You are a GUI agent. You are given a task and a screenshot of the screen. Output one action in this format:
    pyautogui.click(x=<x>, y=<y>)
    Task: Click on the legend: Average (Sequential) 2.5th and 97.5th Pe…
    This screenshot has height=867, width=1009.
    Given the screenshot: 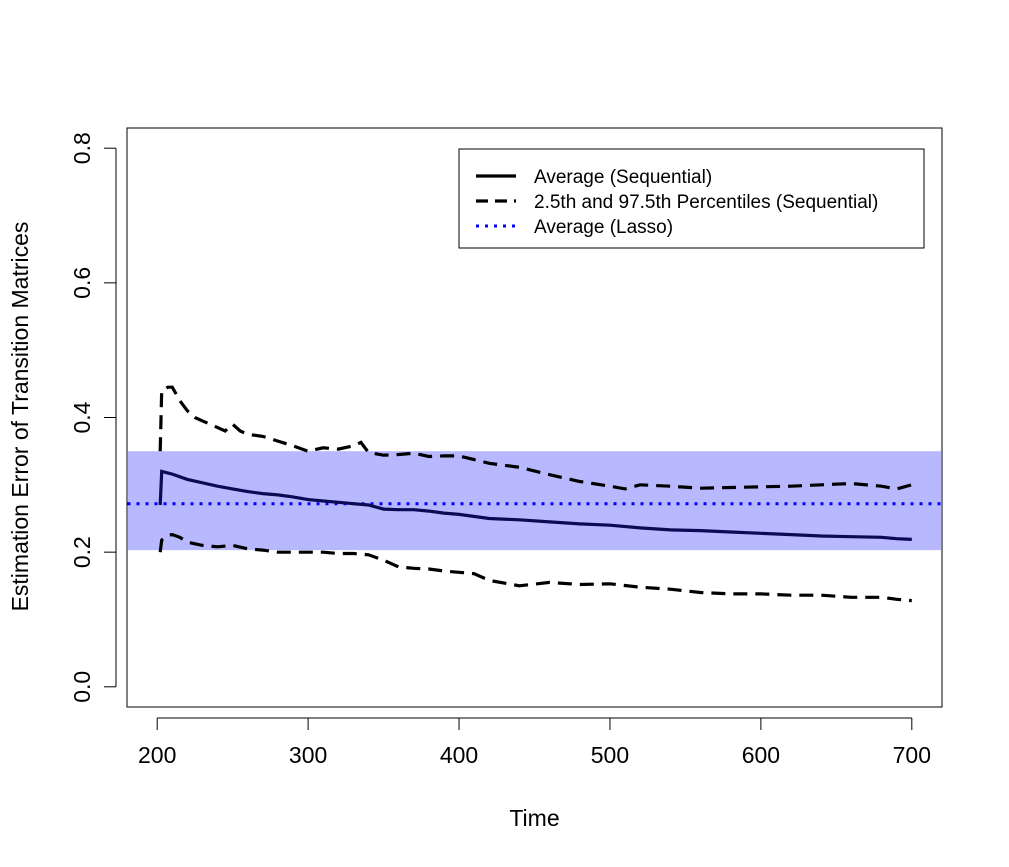 What is the action you would take?
    pyautogui.click(x=691, y=198)
    